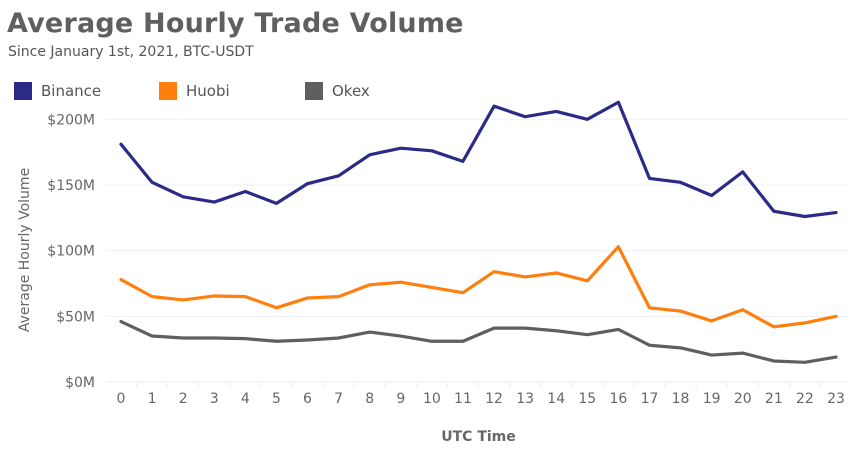 This screenshot has height=455, width=856. What do you see at coordinates (214, 399) in the screenshot?
I see `x-tick-label: 3` at bounding box center [214, 399].